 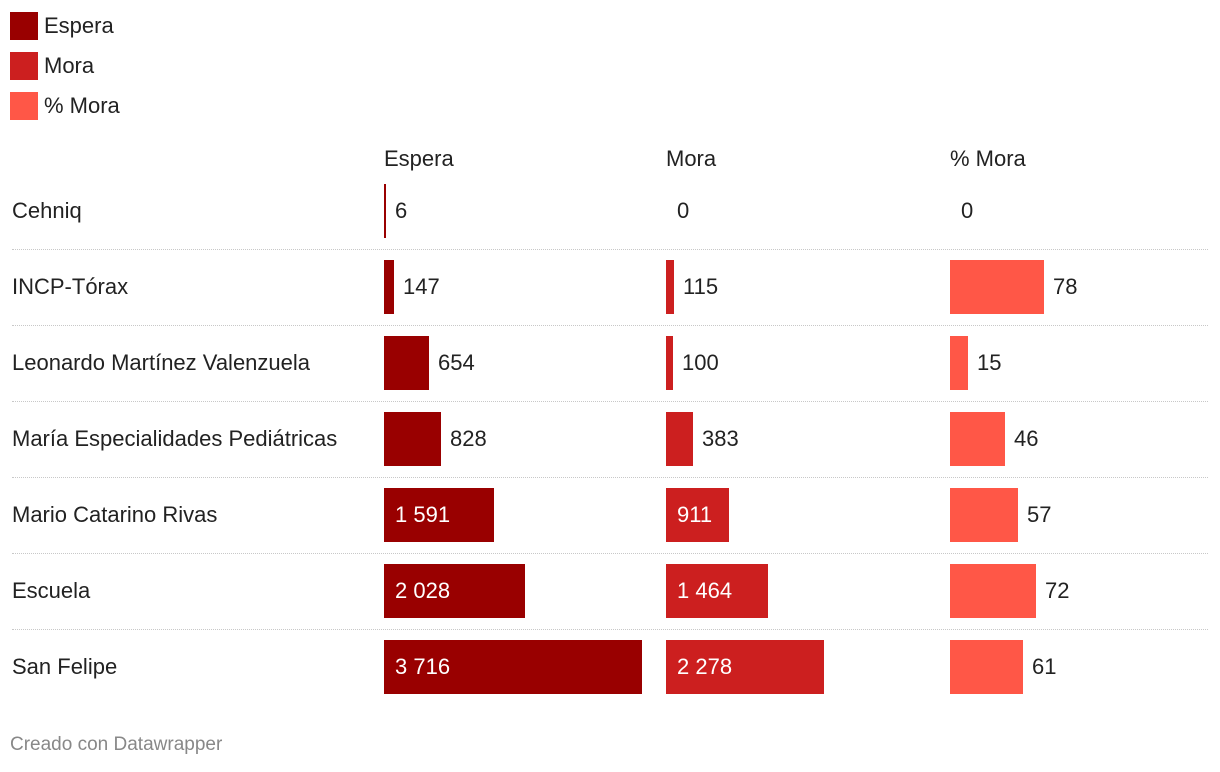 I want to click on bar-value-label: 46, so click(x=1026, y=438).